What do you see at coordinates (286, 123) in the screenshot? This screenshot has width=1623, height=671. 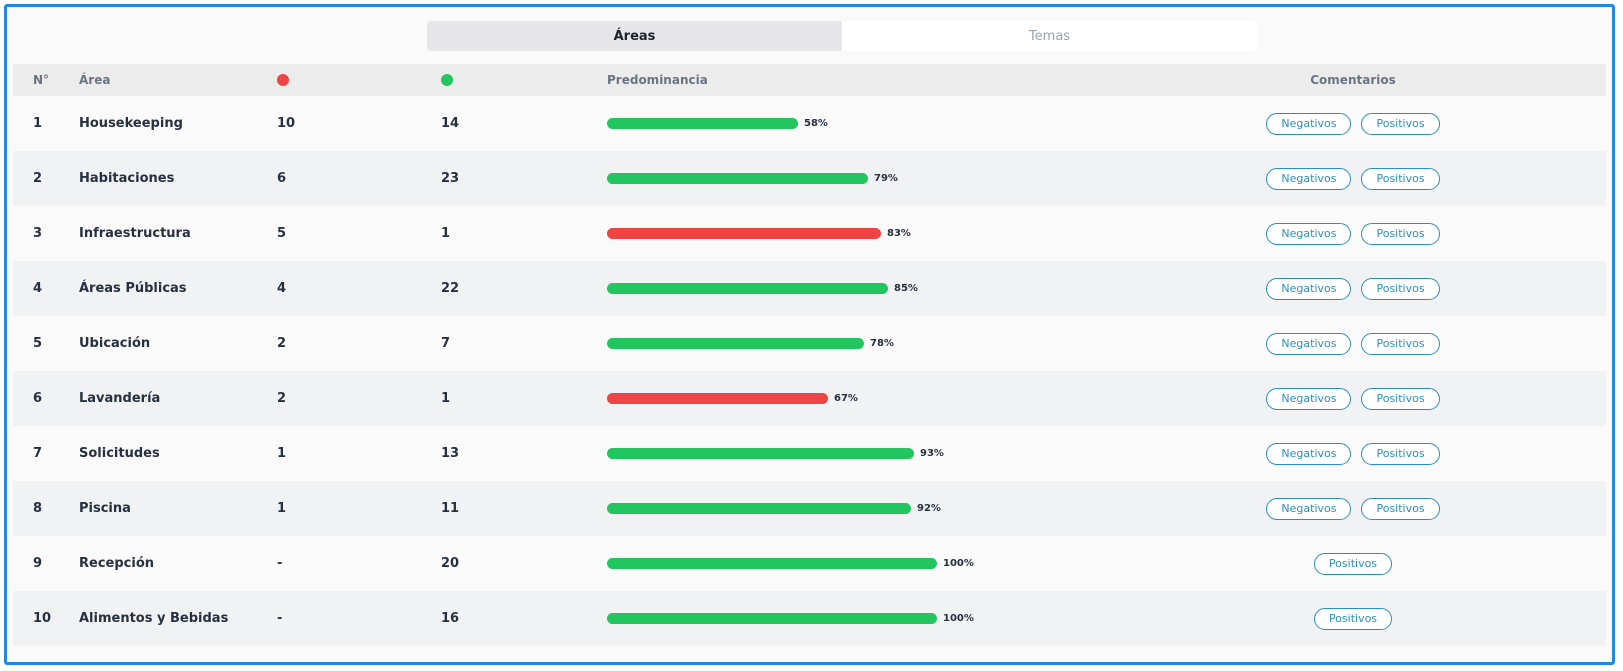 I see `row-negative-count: 10` at bounding box center [286, 123].